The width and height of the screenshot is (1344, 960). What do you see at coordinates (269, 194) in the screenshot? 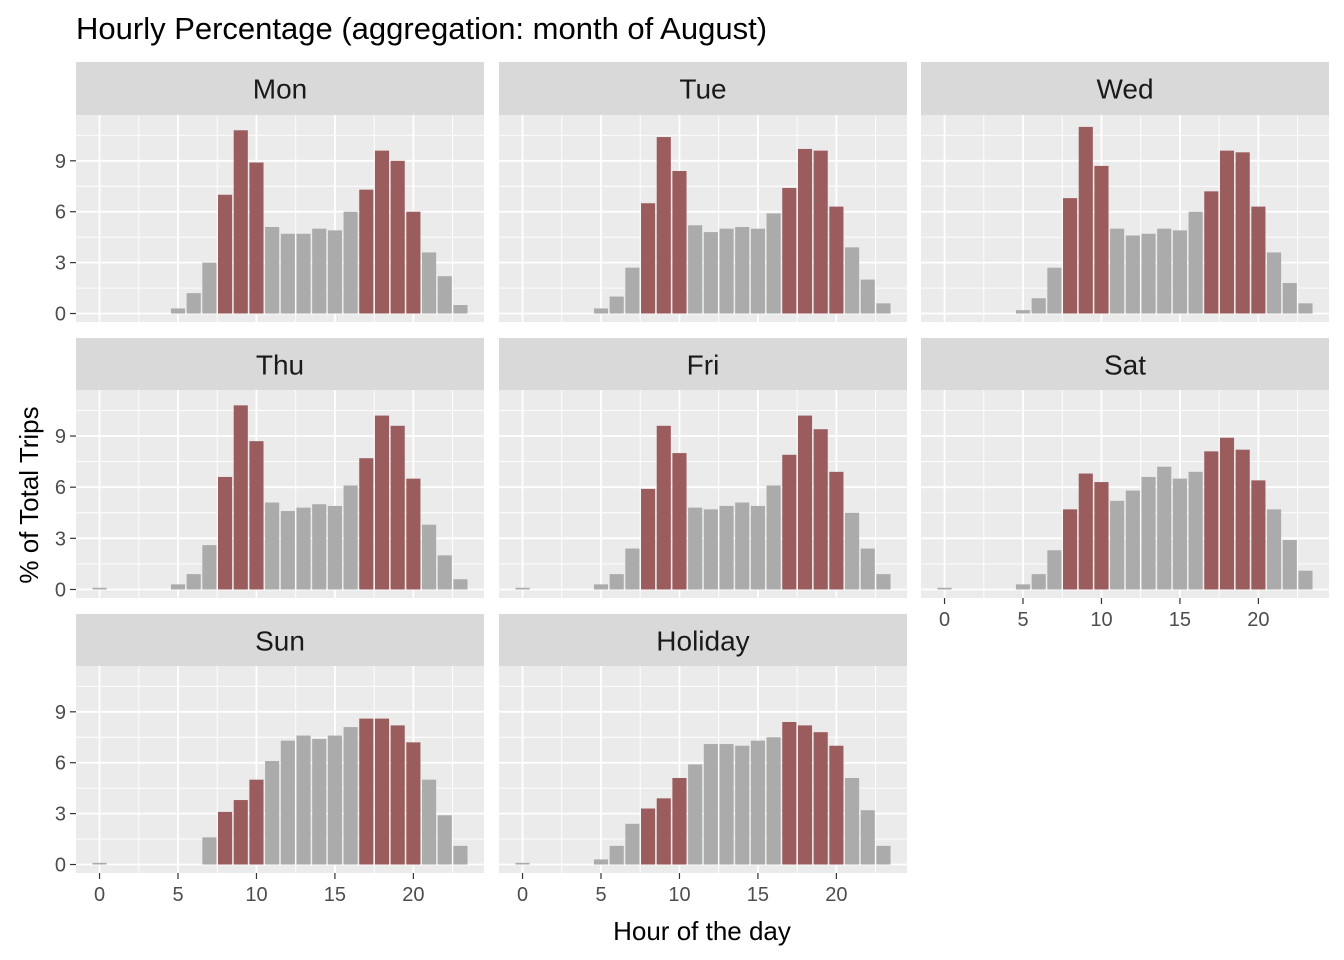
I see `facet-mon: Mon 0 3 6 9` at bounding box center [269, 194].